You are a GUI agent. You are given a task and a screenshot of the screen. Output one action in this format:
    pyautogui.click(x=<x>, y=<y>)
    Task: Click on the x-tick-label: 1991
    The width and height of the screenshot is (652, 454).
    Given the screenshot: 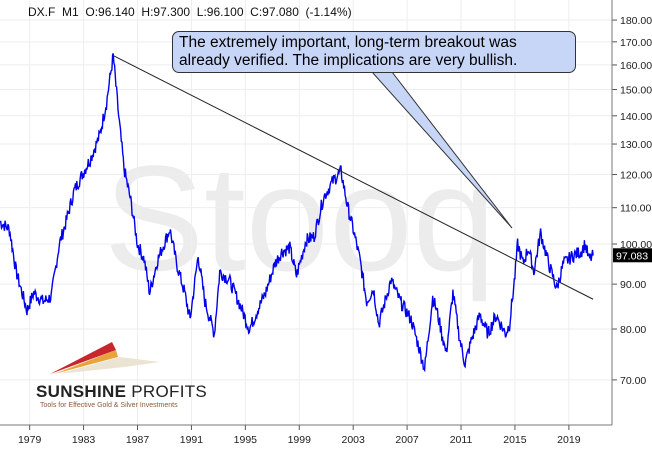 What is the action you would take?
    pyautogui.click(x=192, y=440)
    